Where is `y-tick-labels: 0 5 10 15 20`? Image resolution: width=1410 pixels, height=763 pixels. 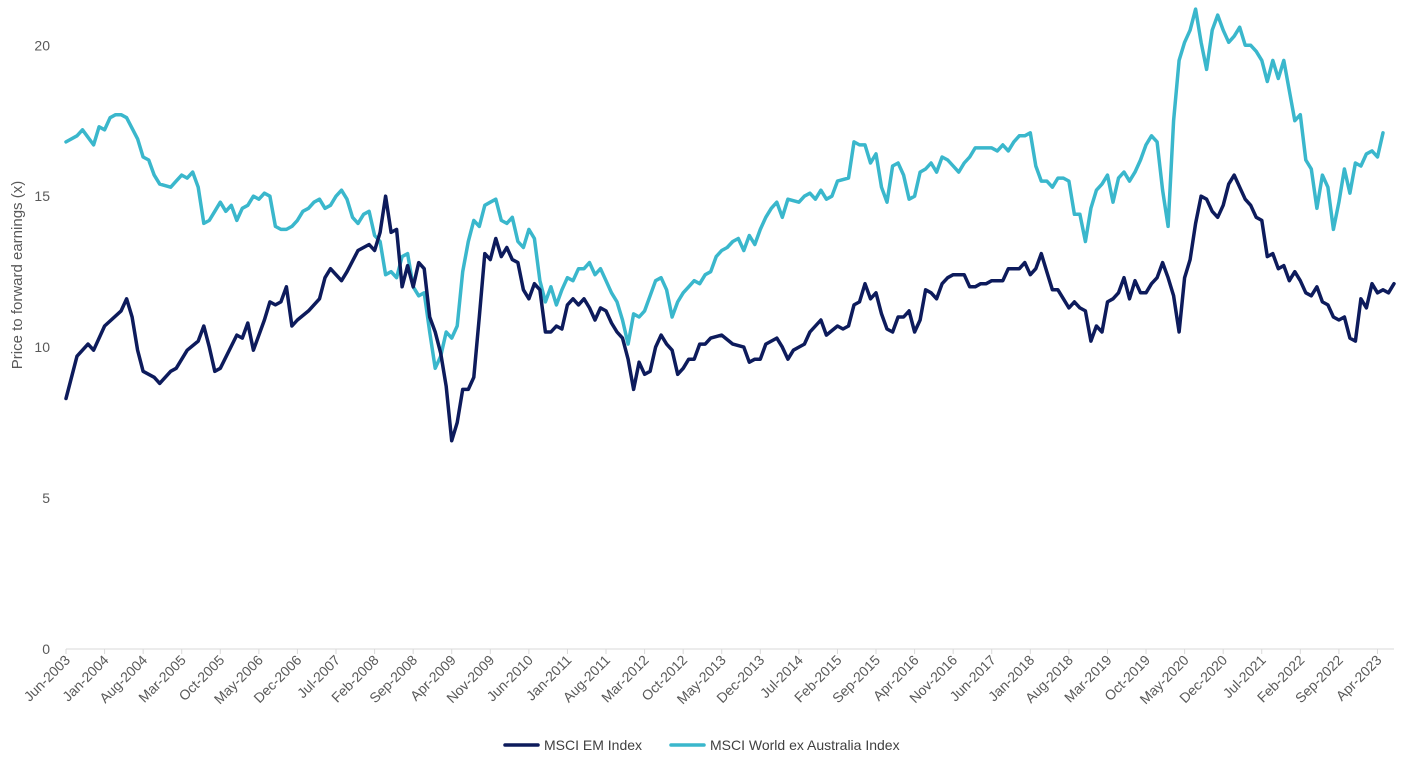
y-tick-labels: 0 5 10 15 20 is located at coordinates (42, 347).